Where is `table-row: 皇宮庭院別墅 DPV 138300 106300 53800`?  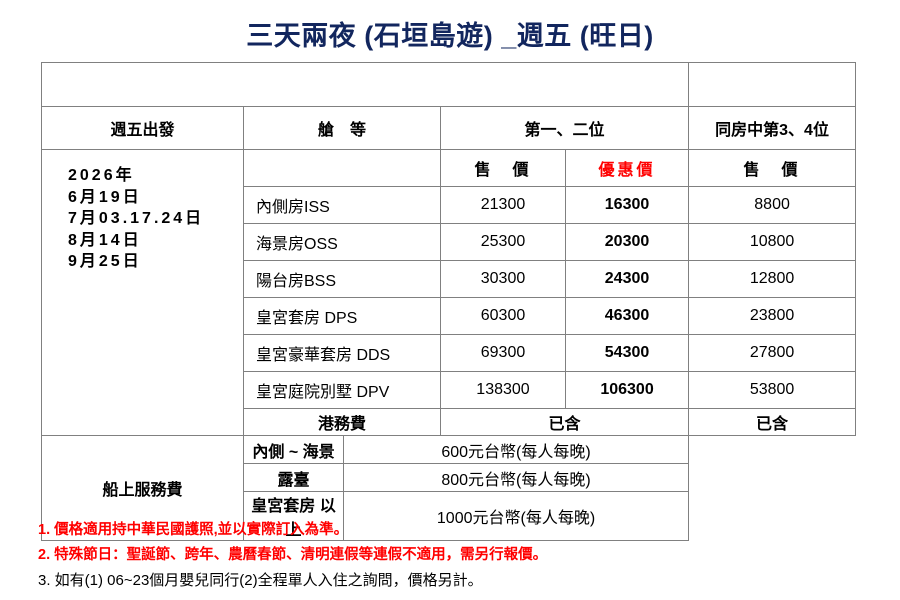 table-row: 皇宮庭院別墅 DPV 138300 106300 53800 is located at coordinates (449, 390).